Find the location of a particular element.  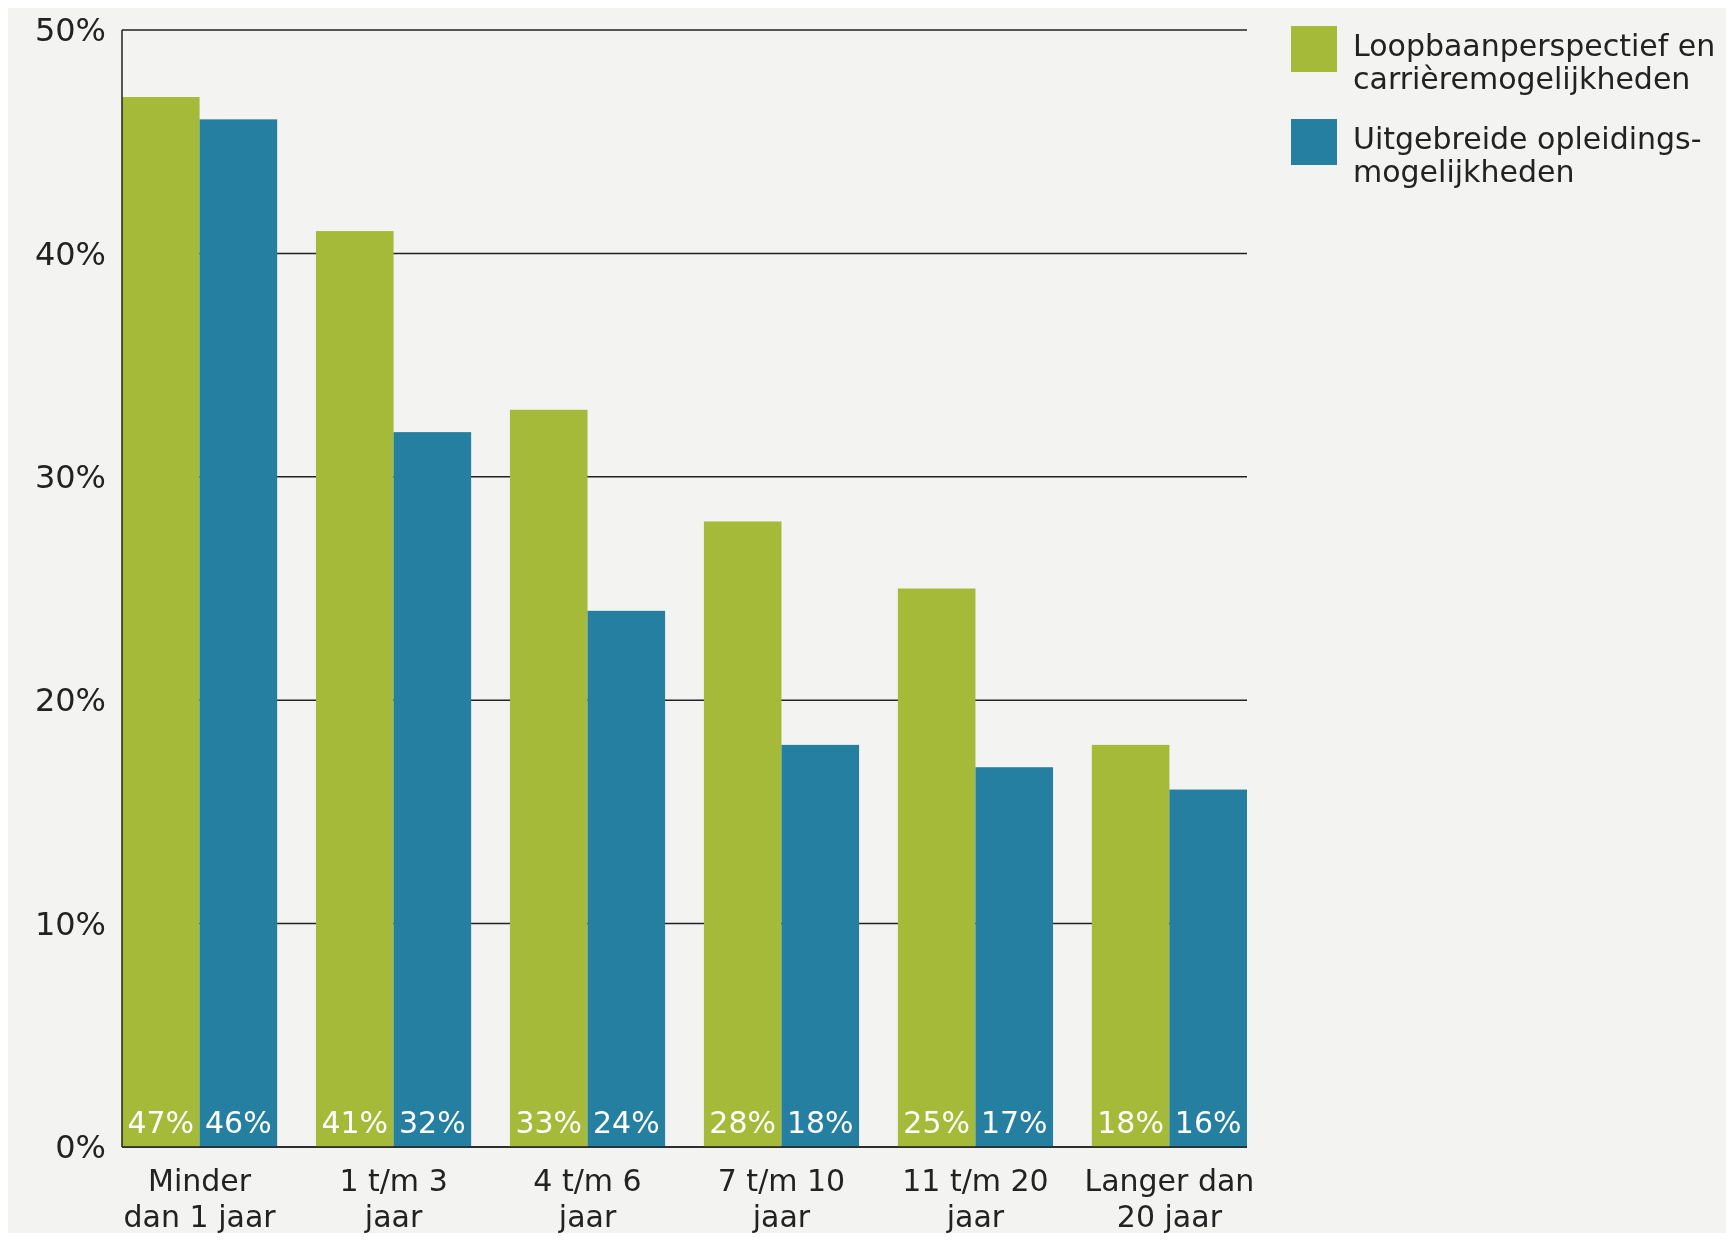

y-tick-label: 40% is located at coordinates (70, 253).